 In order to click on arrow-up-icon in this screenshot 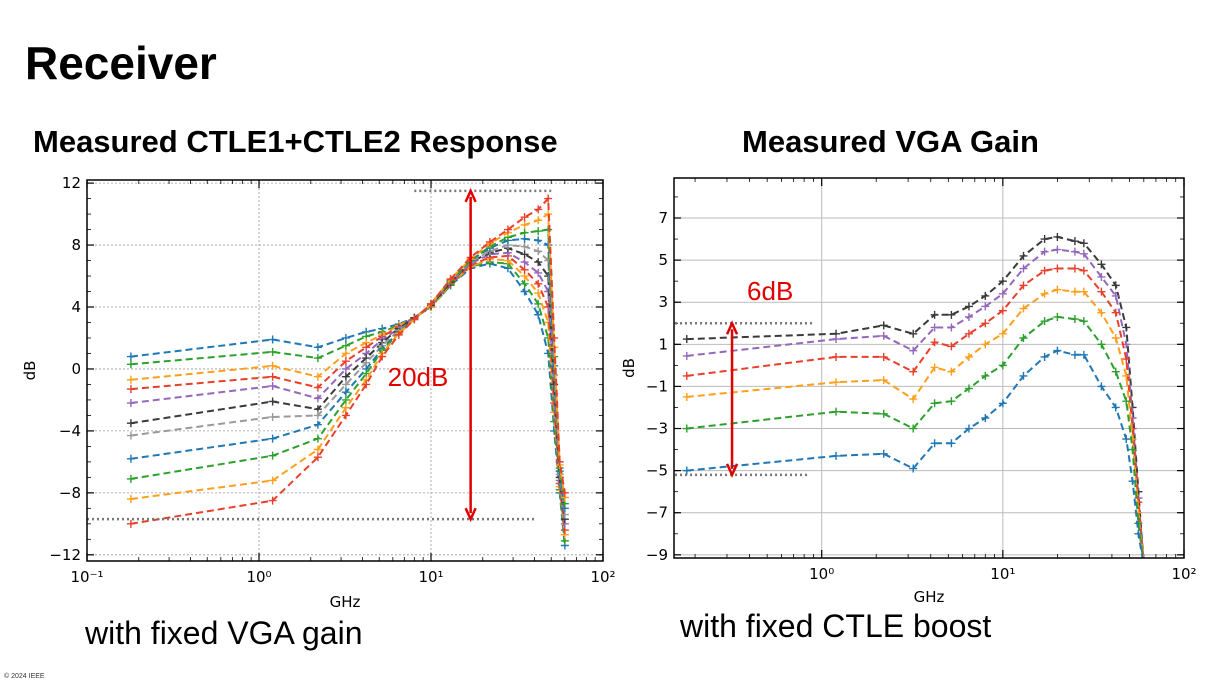, I will do `click(732, 327)`.